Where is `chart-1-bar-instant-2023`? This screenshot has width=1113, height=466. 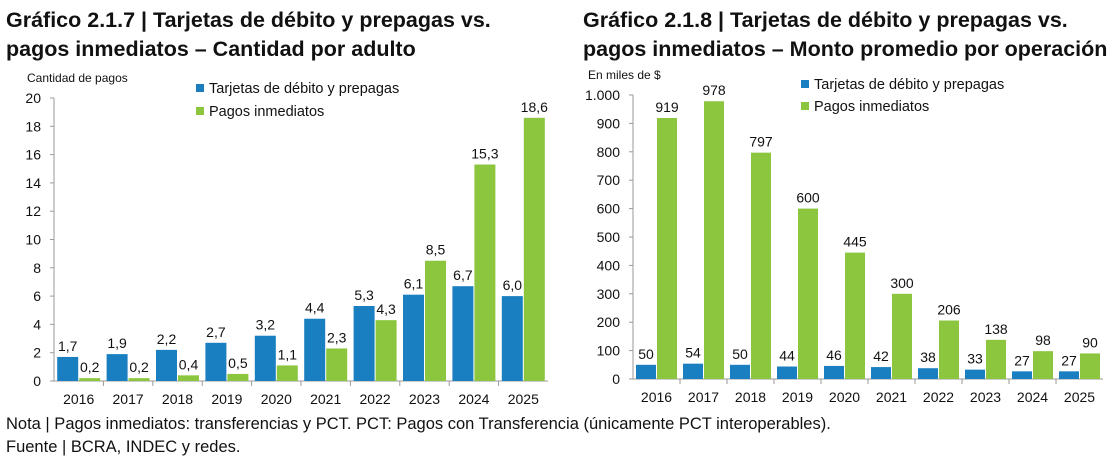 chart-1-bar-instant-2023 is located at coordinates (435, 320).